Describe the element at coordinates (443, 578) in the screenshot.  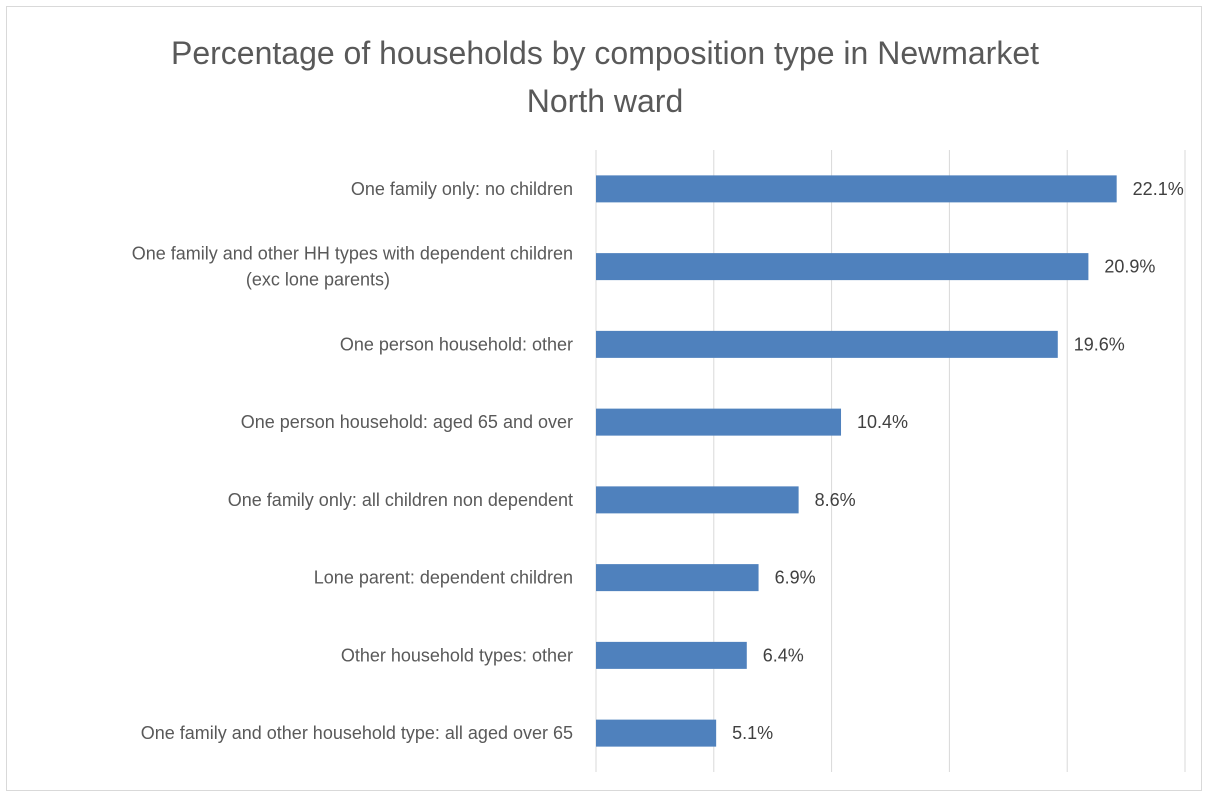
I see `category-label: Lone parent: dependent children` at that location.